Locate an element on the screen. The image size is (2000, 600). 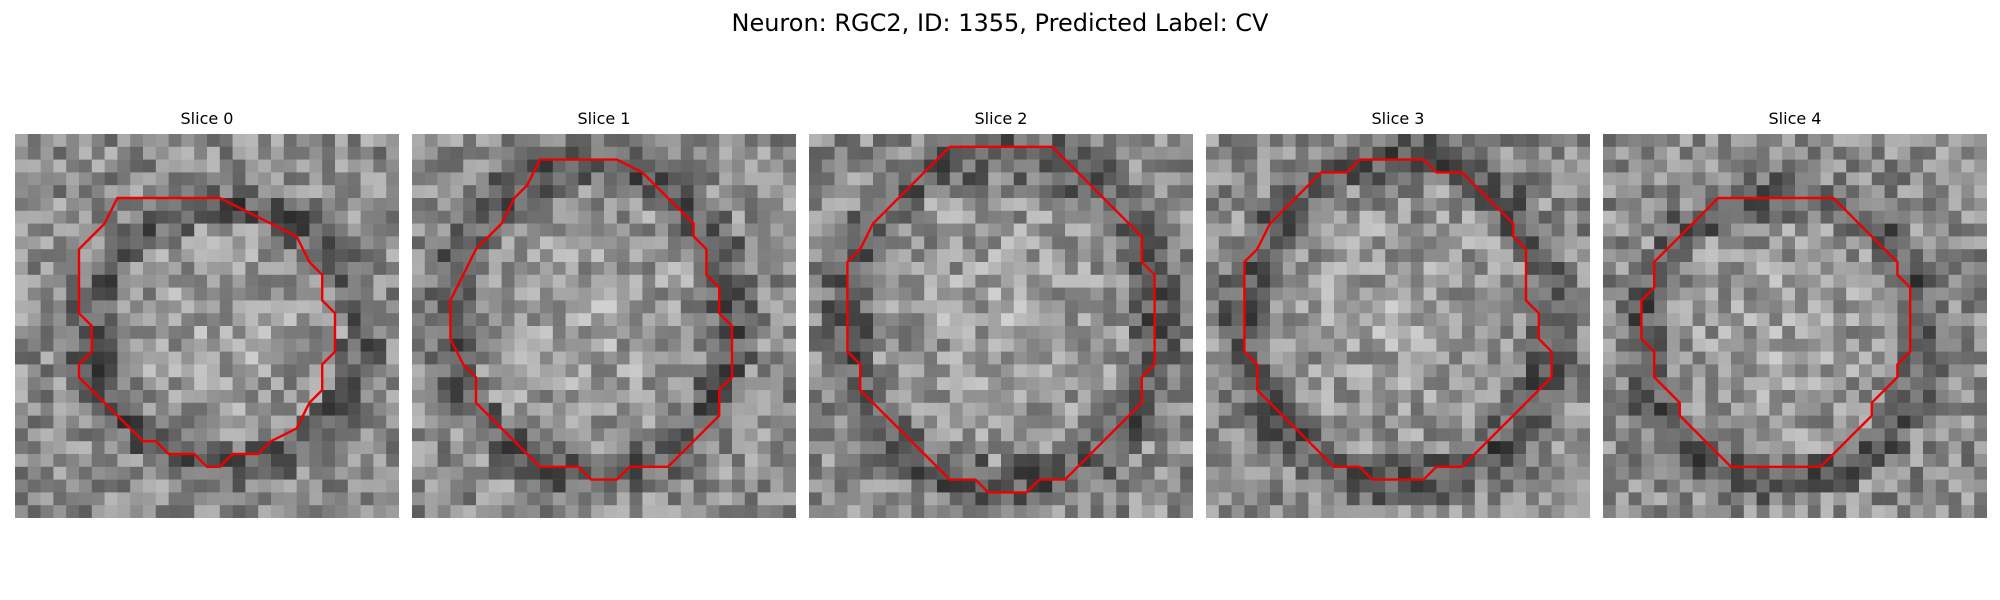
slice-title: Slice 4 is located at coordinates (1795, 118).